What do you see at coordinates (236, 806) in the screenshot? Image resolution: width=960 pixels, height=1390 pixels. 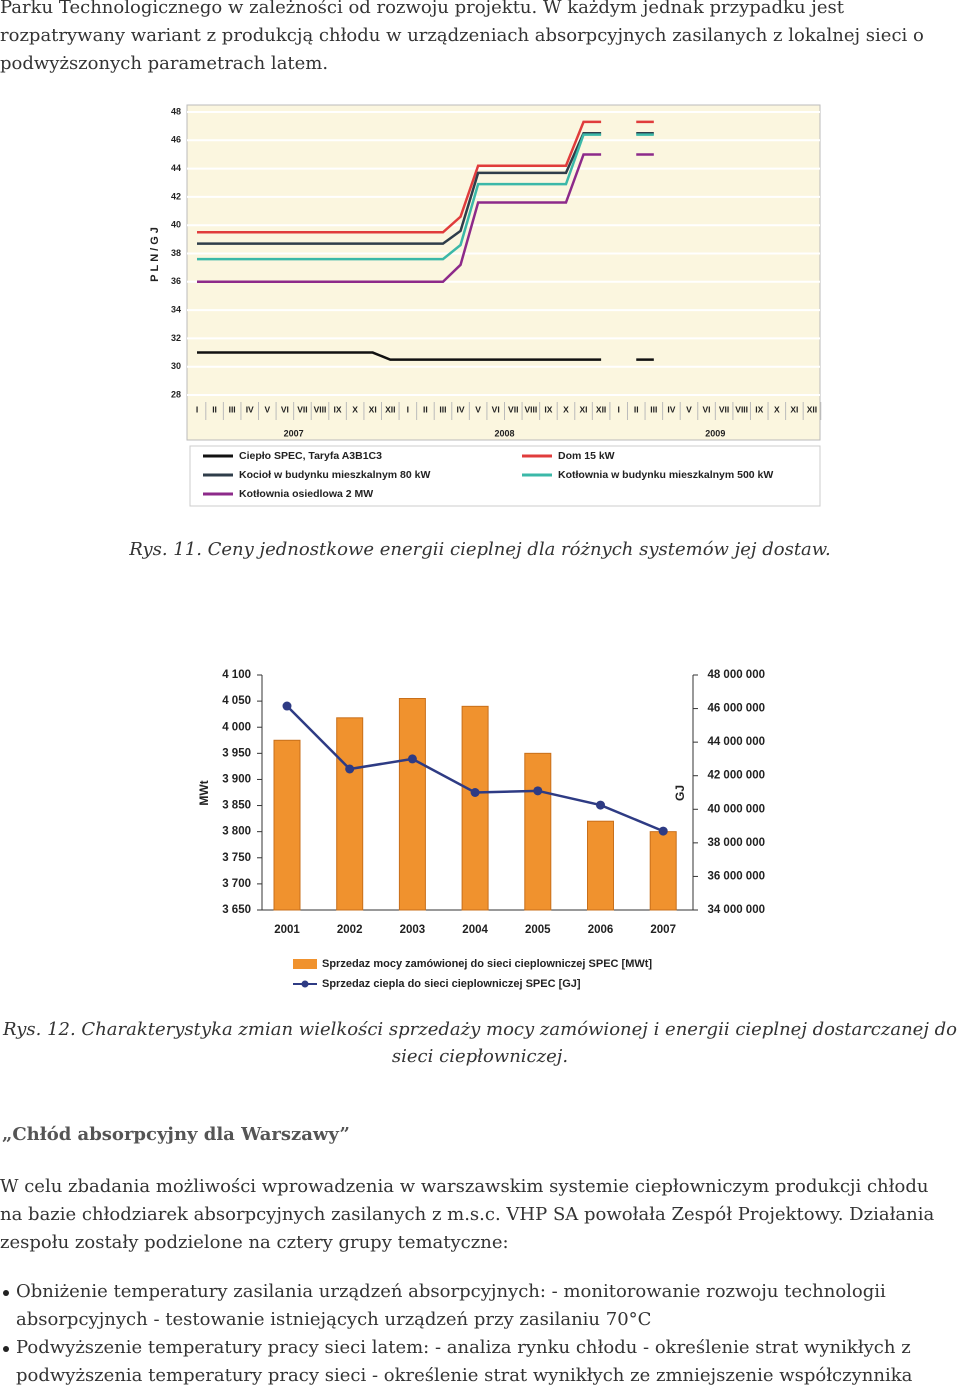 I see `y-tick-label: 3 850` at bounding box center [236, 806].